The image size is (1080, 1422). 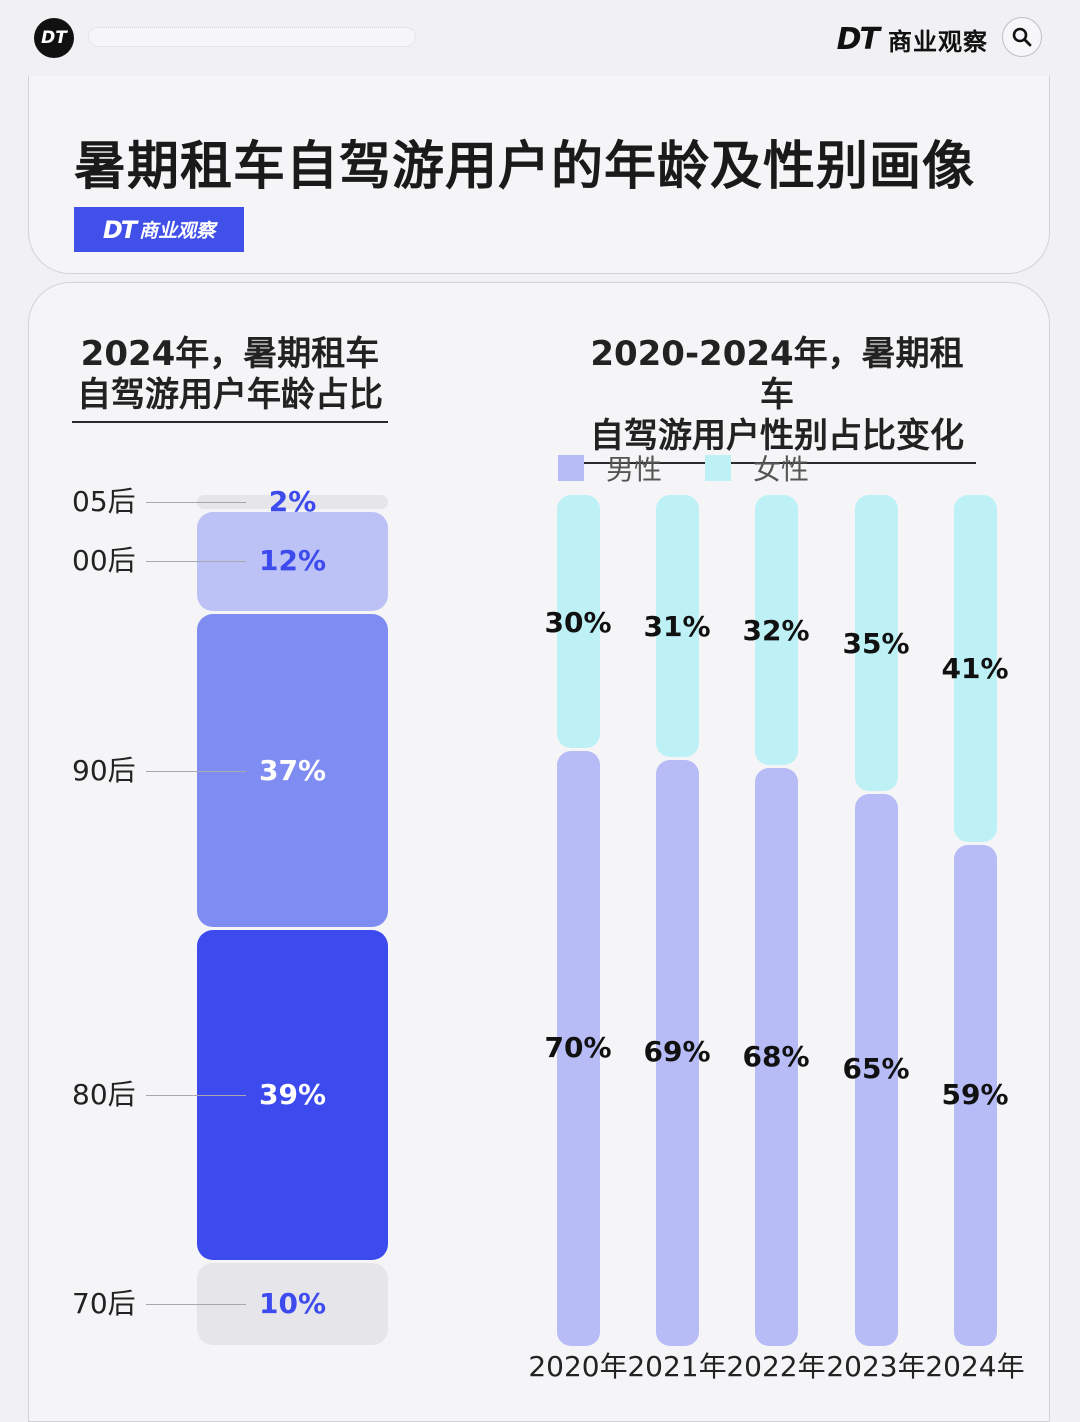 What do you see at coordinates (104, 1304) in the screenshot?
I see `age-category-label: 70后` at bounding box center [104, 1304].